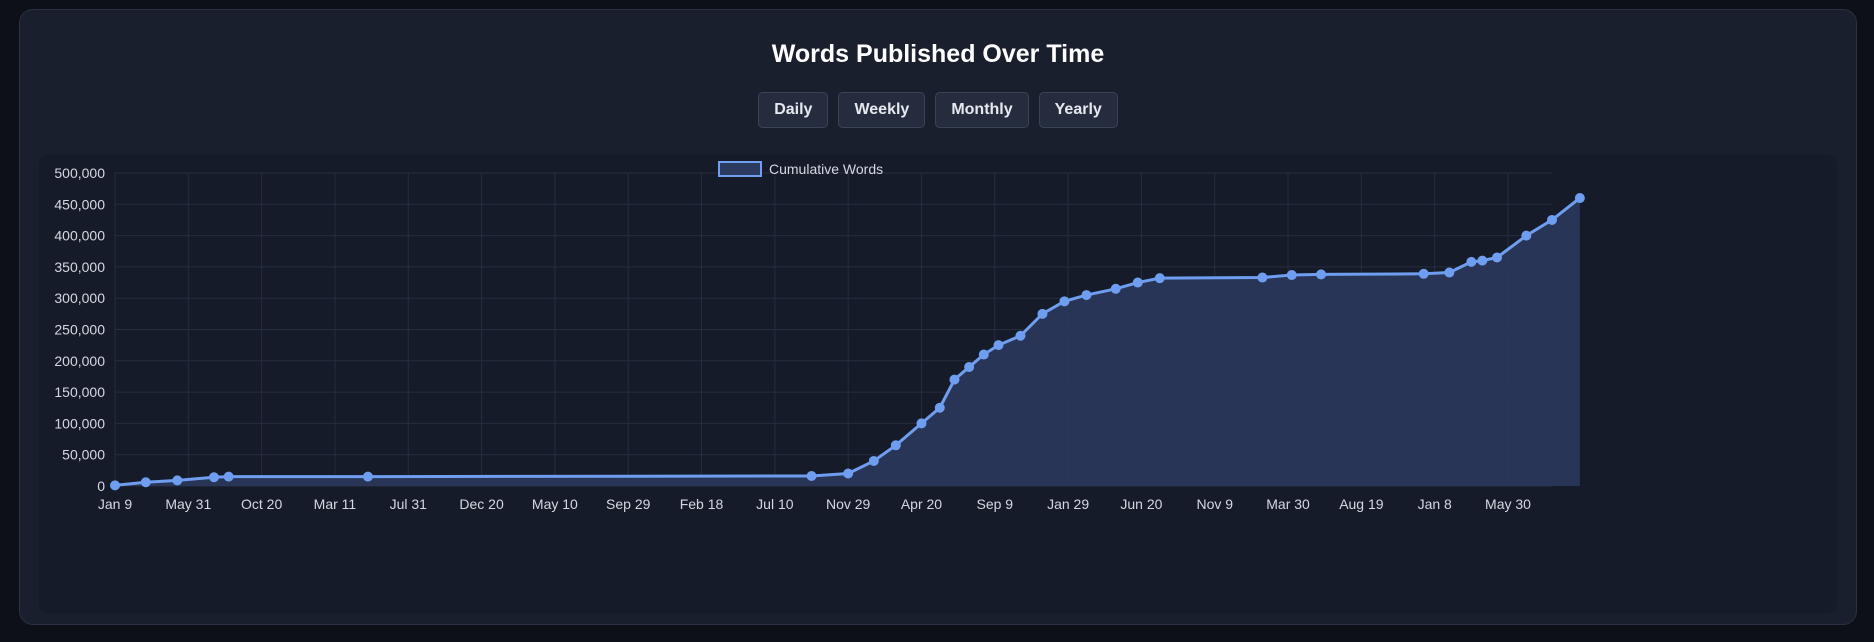 This screenshot has width=1874, height=642. I want to click on x-tick-label: Jul 10, so click(775, 504).